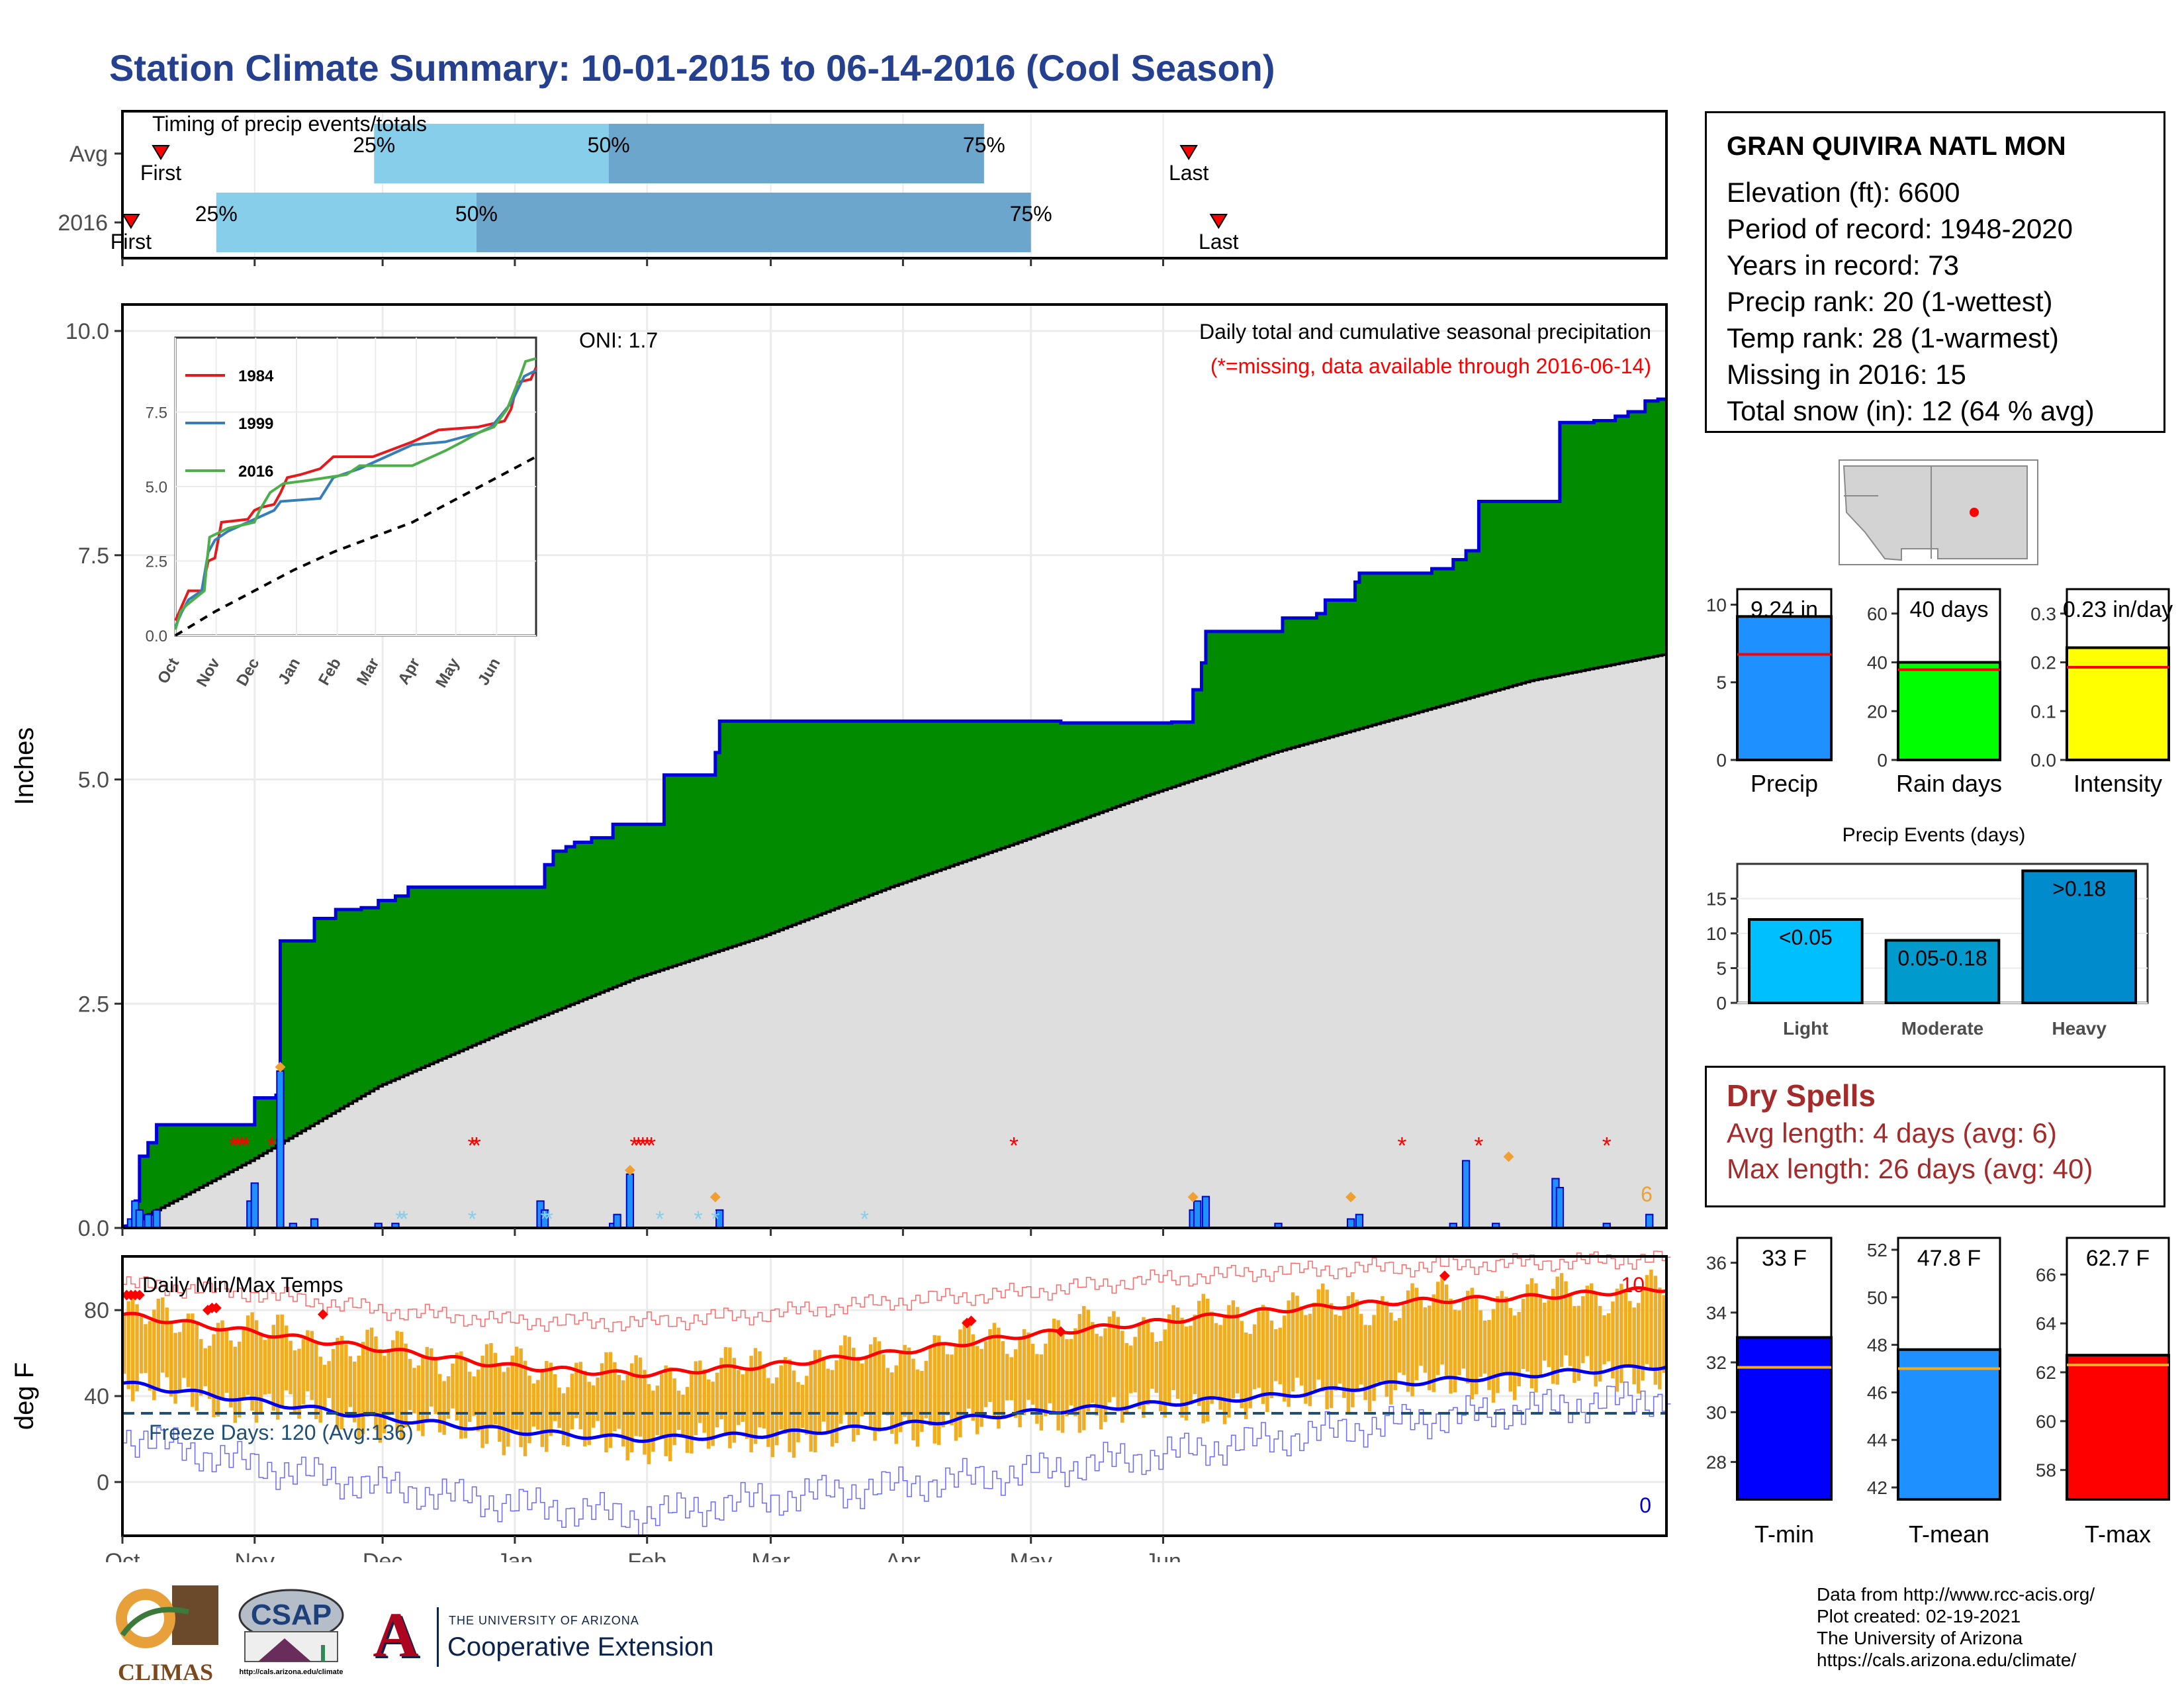 This screenshot has width=2184, height=1688. I want to click on summary-y-tick-label: 36, so click(1716, 1263).